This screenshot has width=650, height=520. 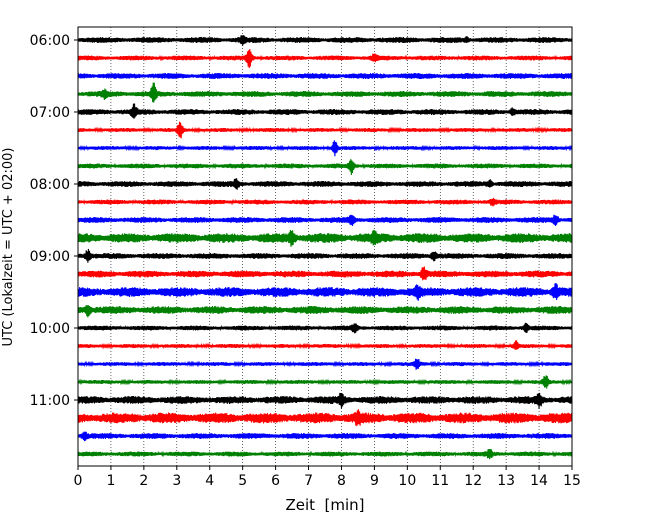 I want to click on x-tick-label: 4, so click(x=209, y=481).